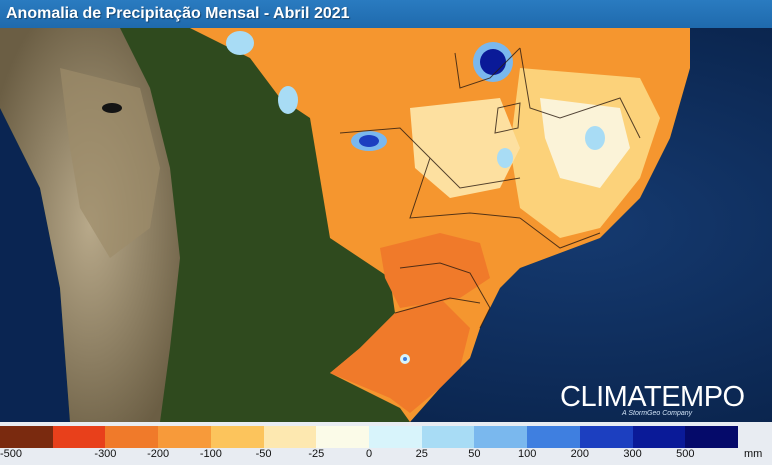 The image size is (772, 465). Describe the element at coordinates (158, 454) in the screenshot. I see `legend-label: -200` at that location.